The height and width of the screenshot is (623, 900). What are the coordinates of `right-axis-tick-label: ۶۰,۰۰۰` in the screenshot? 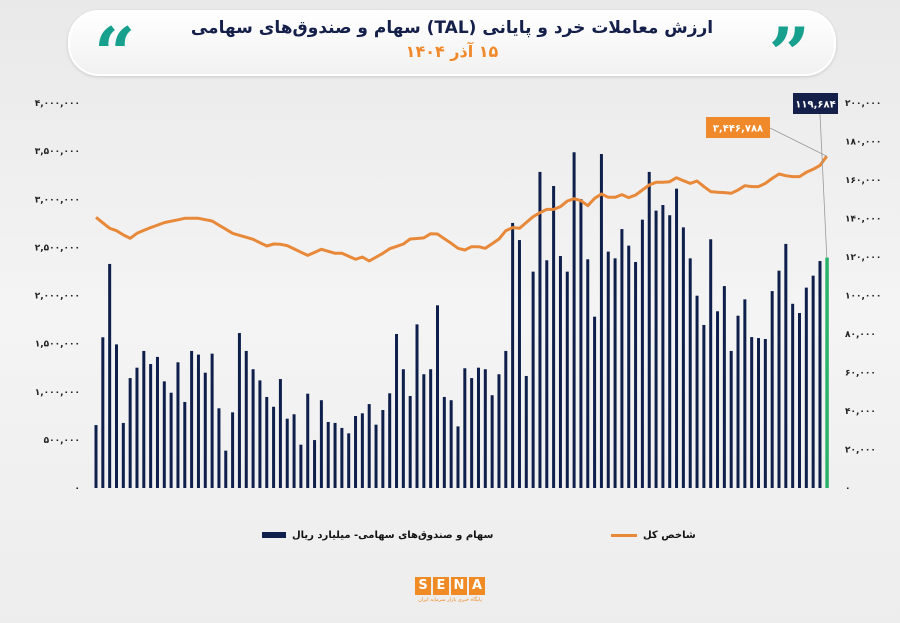 It's located at (860, 374).